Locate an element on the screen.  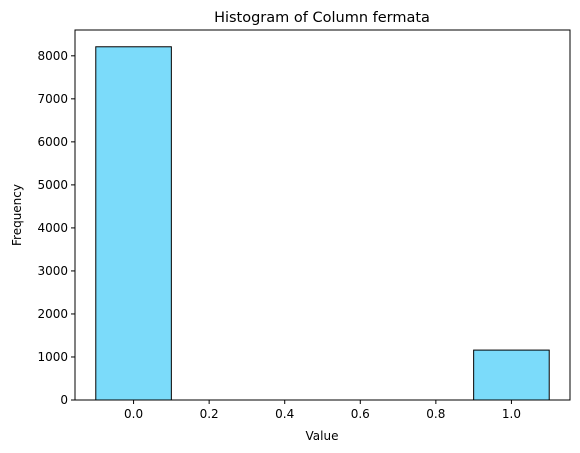
y-tick-label: 1000 is located at coordinates (52, 357).